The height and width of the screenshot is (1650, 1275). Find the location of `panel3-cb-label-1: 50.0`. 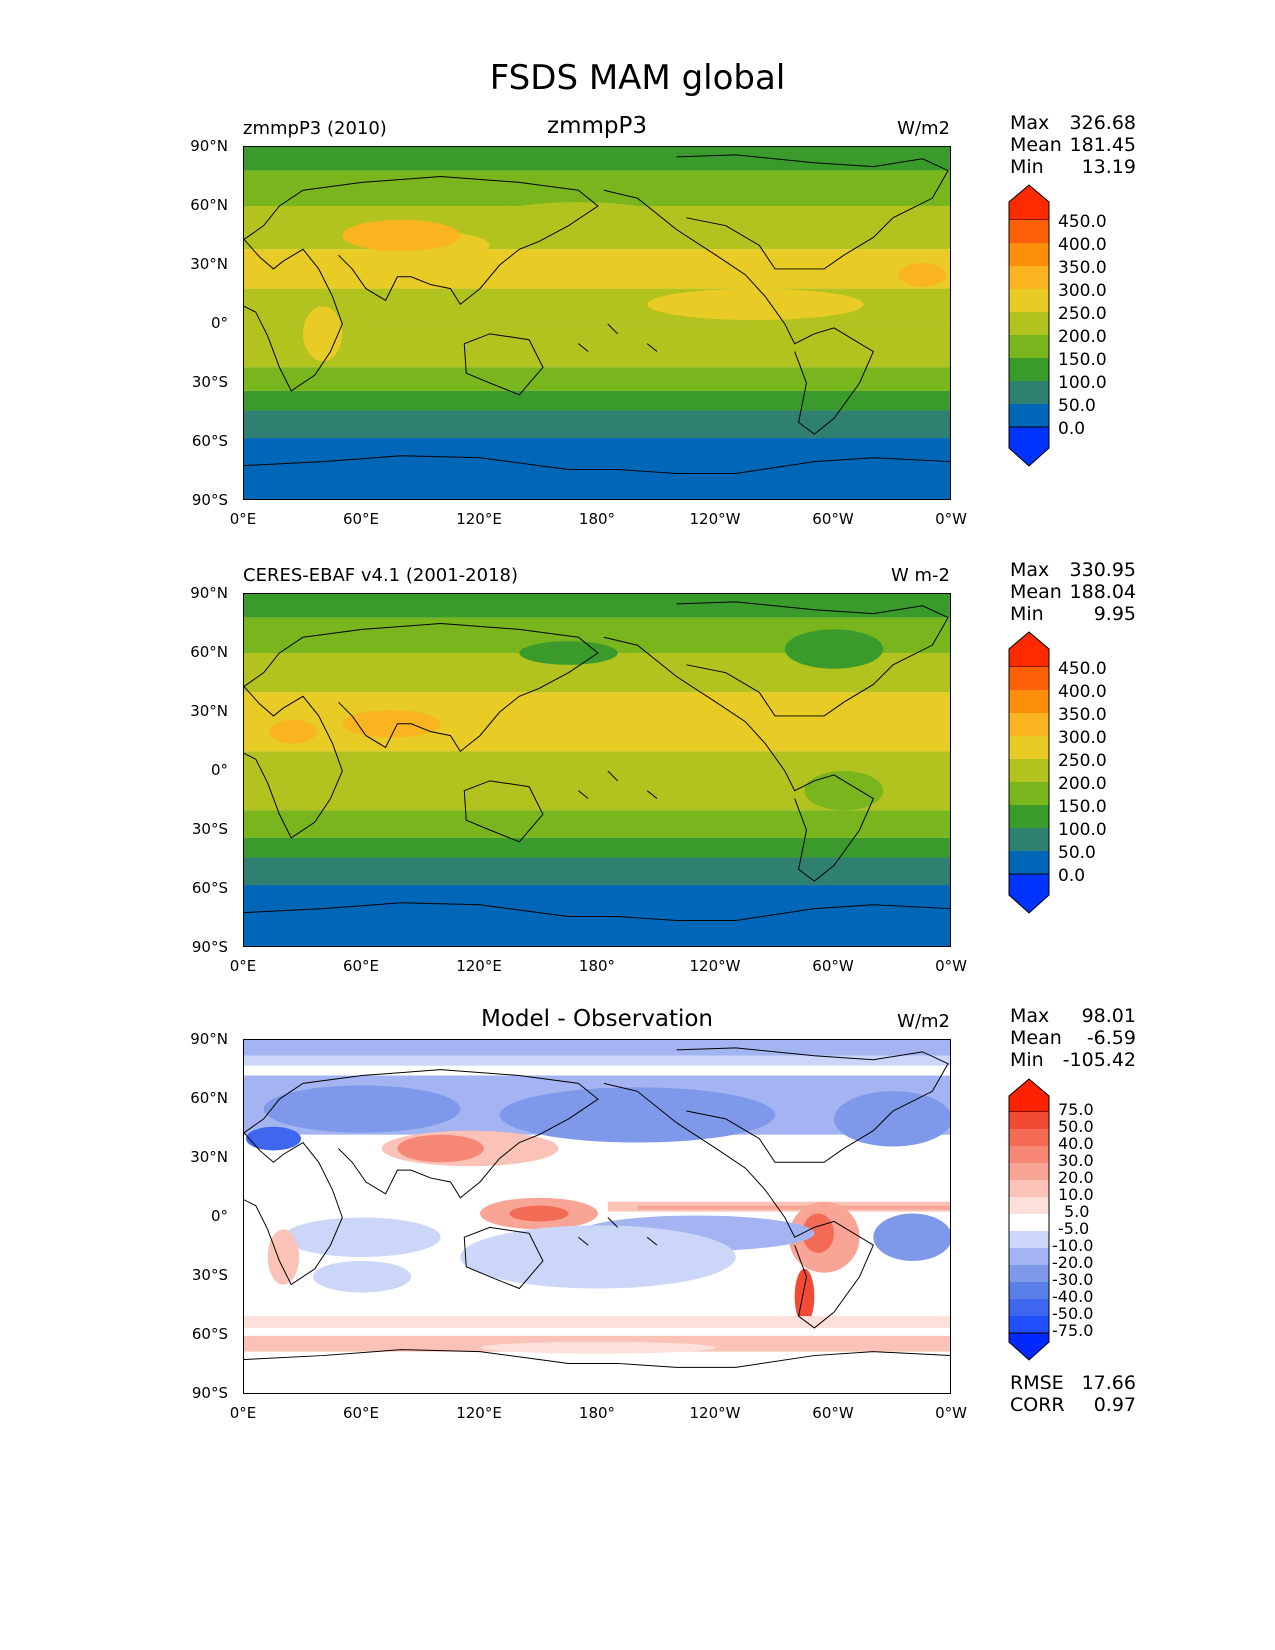

panel3-cb-label-1: 50.0 is located at coordinates (1076, 1126).